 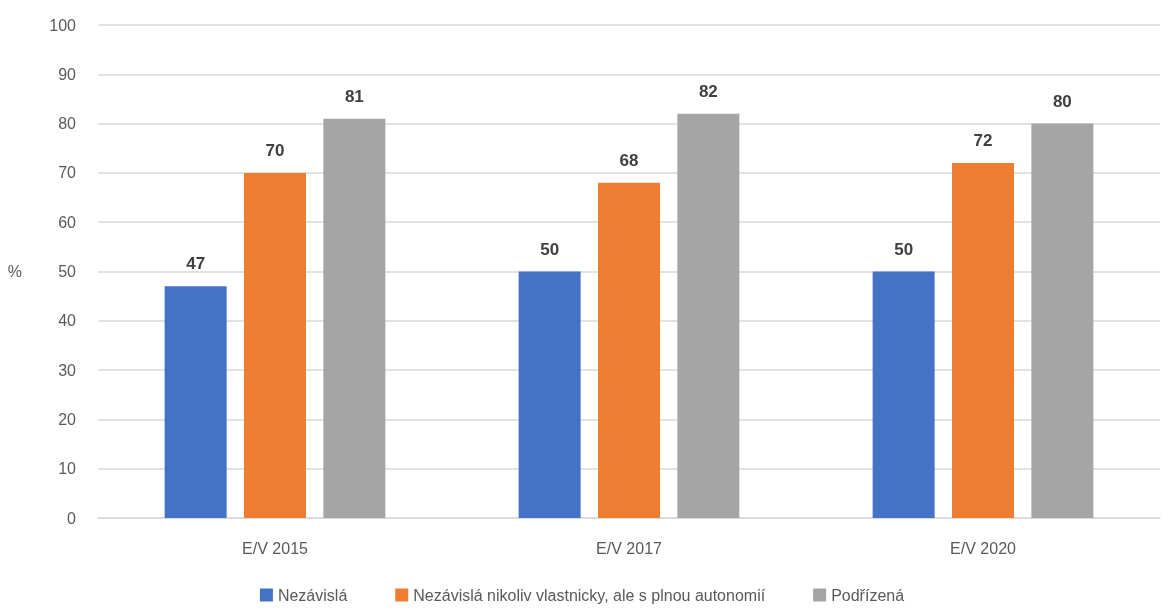 What do you see at coordinates (196, 264) in the screenshot?
I see `data-label: 47` at bounding box center [196, 264].